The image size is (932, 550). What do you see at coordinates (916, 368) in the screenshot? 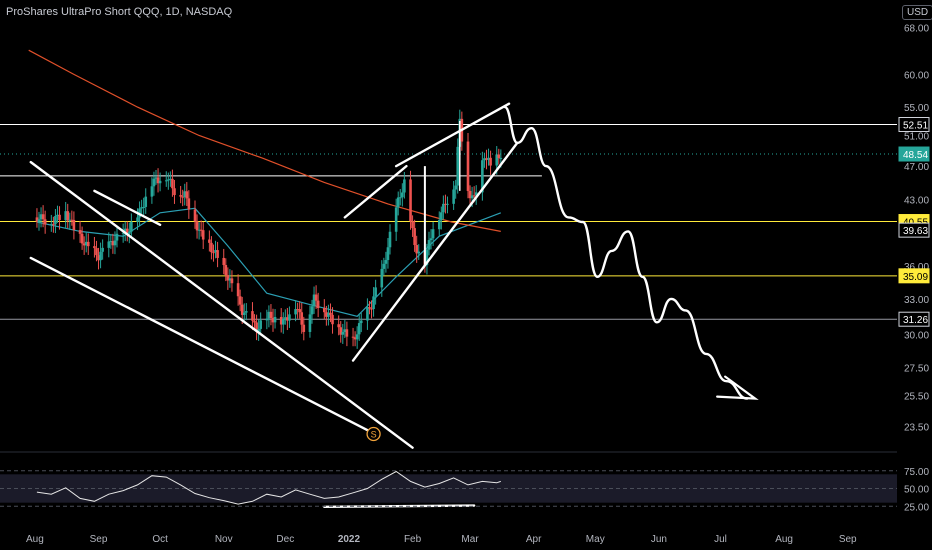
I see `price-tick-label: 27.50` at bounding box center [916, 368].